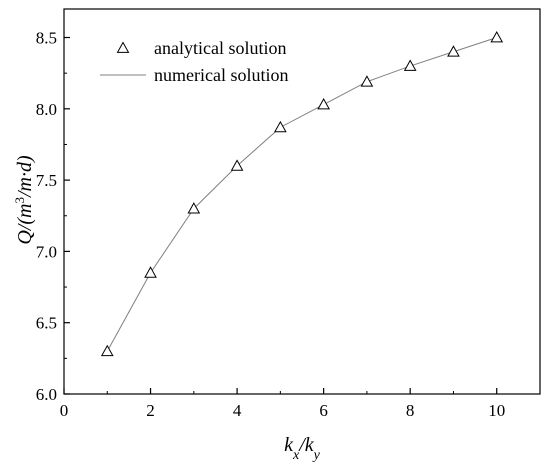 Image resolution: width=550 pixels, height=468 pixels. Describe the element at coordinates (194, 61) in the screenshot. I see `legend: analytical solution numerical solution` at that location.